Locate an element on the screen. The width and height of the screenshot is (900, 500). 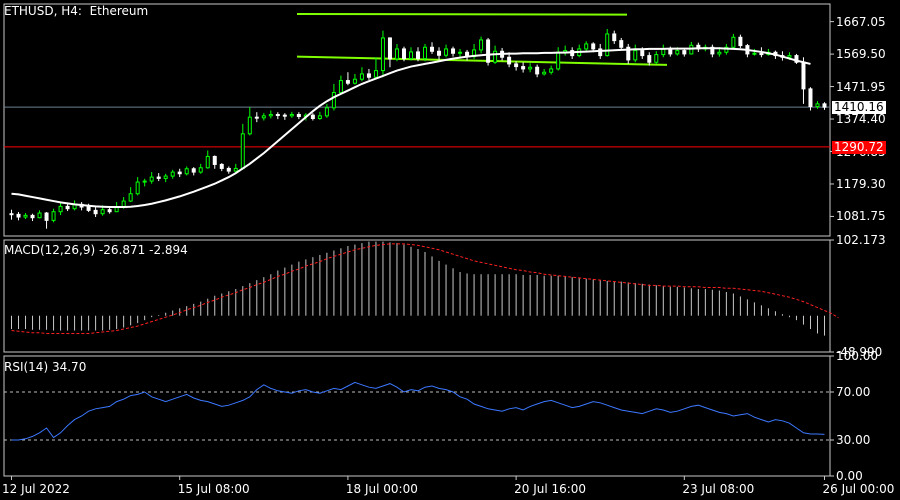
rsi-title: RSI(14) 34.70 is located at coordinates (45, 367).